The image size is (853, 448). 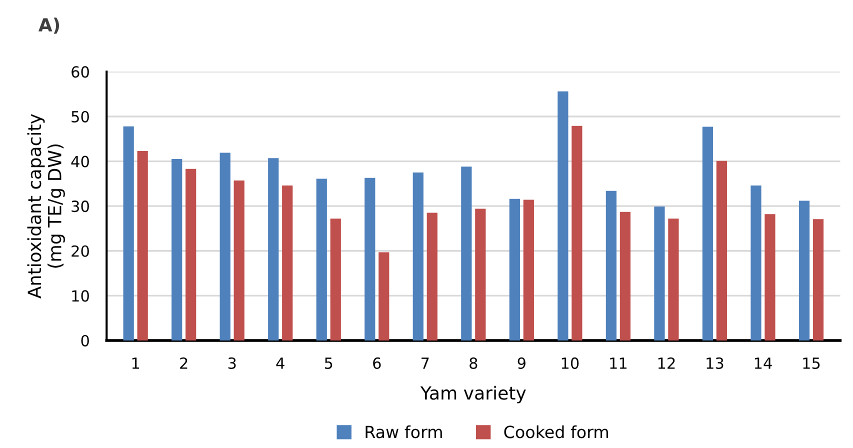 What do you see at coordinates (715, 363) in the screenshot?
I see `x-tick-label: 13` at bounding box center [715, 363].